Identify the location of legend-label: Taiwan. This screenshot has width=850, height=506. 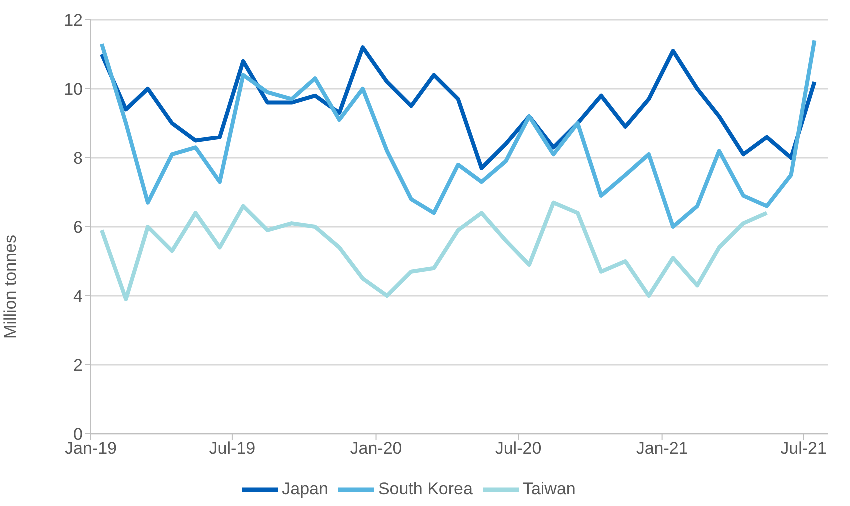
(549, 488).